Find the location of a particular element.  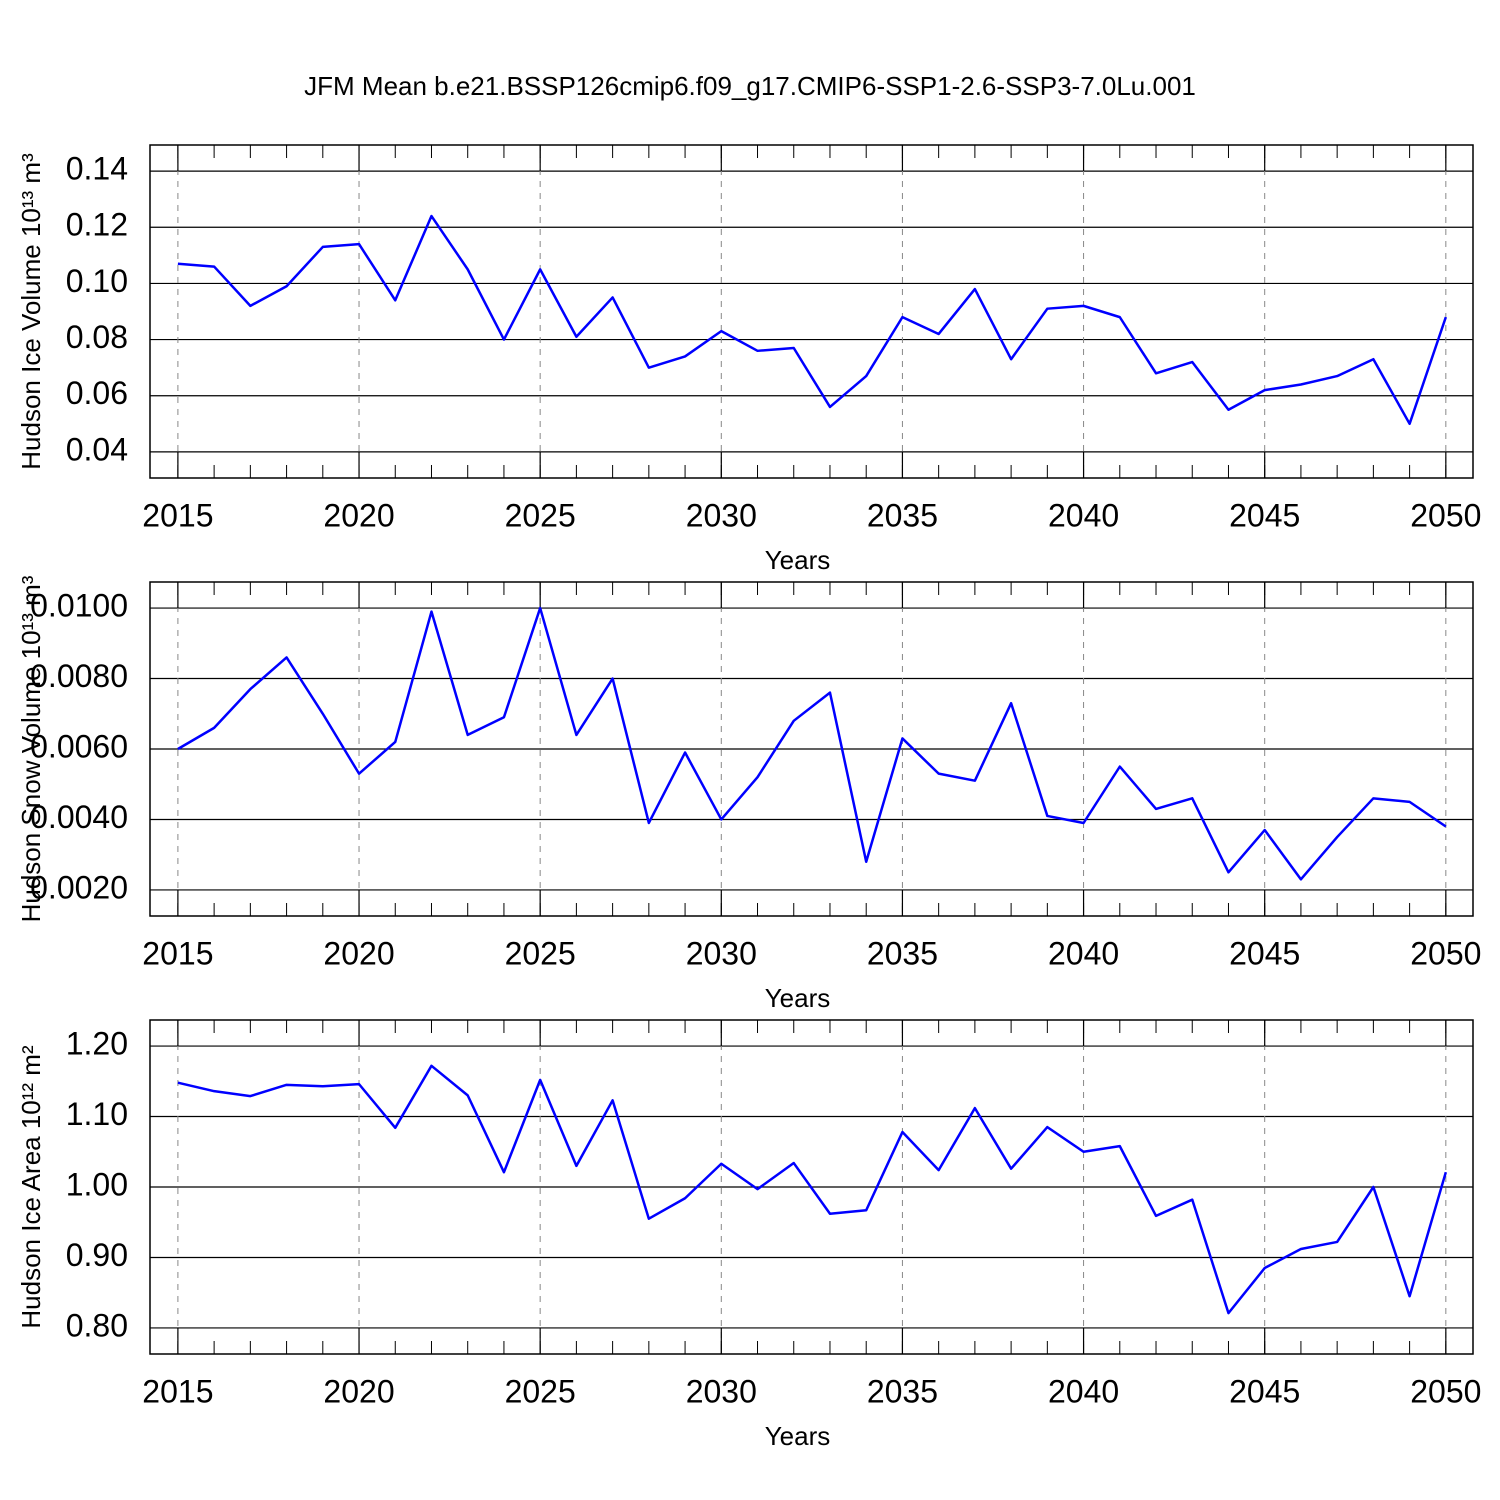

y-tick-label: 0.06 is located at coordinates (97, 393).